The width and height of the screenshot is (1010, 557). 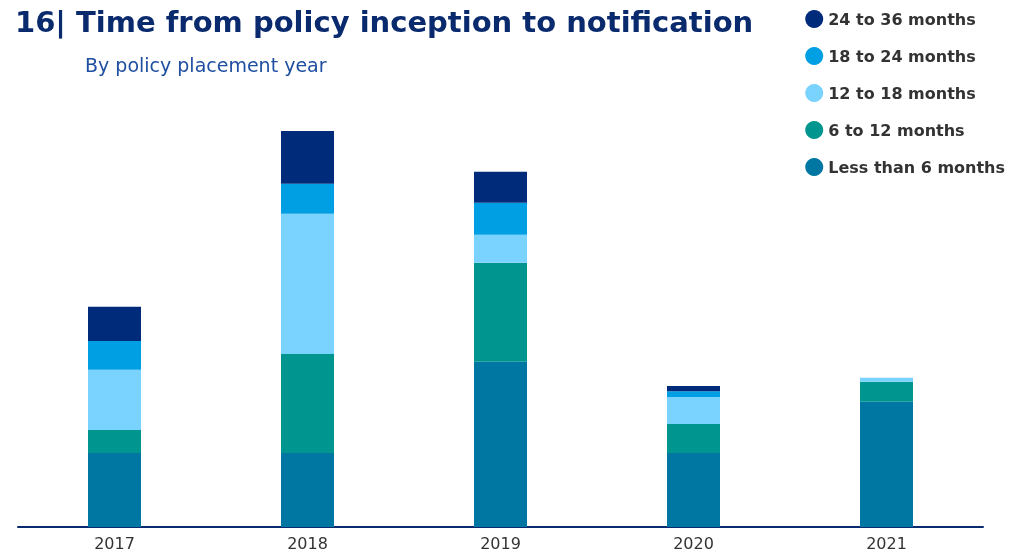 I want to click on x-tick-label: 2020, so click(x=693, y=543).